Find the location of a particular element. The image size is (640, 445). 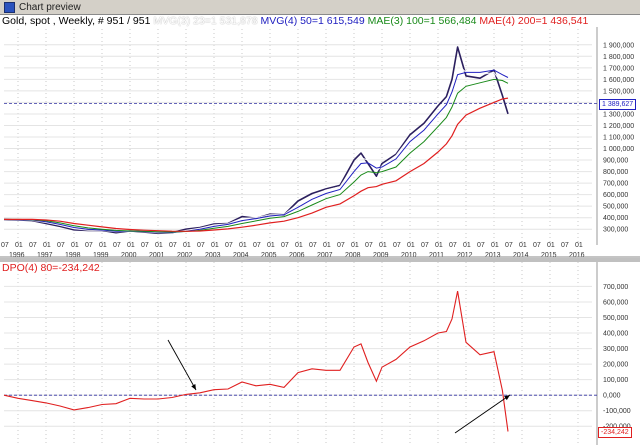

annotation-arrow-2002-head is located at coordinates (193, 387).